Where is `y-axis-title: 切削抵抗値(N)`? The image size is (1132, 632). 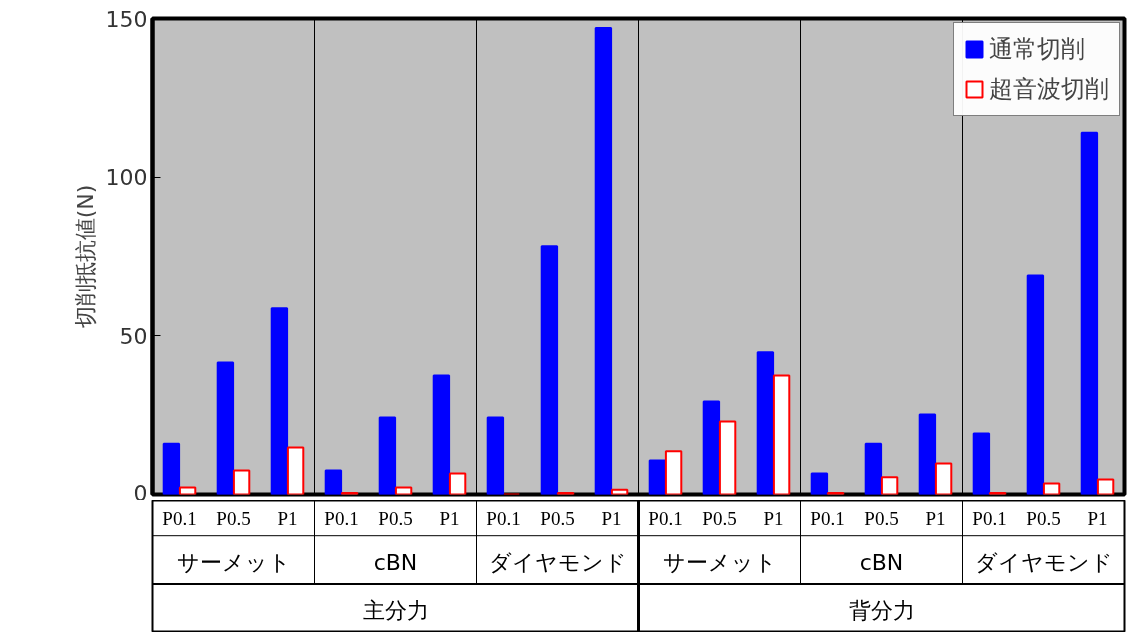
y-axis-title: 切削抵抗値(N) is located at coordinates (85, 256).